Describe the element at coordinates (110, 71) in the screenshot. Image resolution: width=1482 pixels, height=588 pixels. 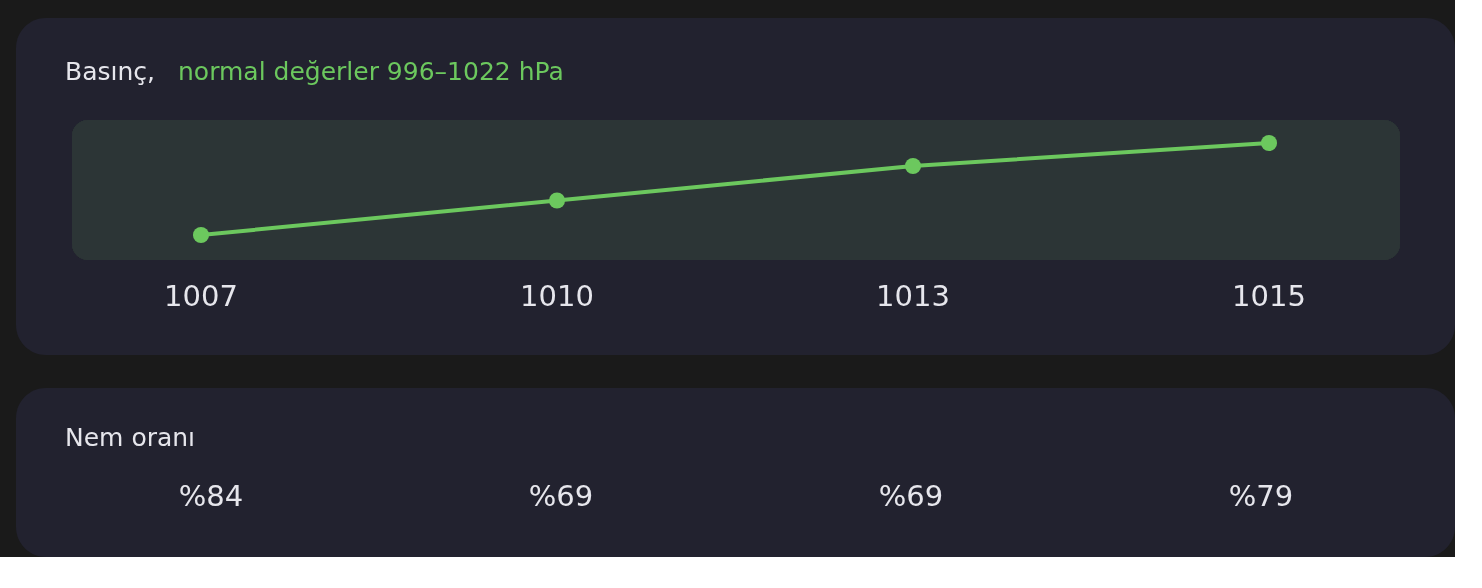
I see `chart-title: Basınç,` at that location.